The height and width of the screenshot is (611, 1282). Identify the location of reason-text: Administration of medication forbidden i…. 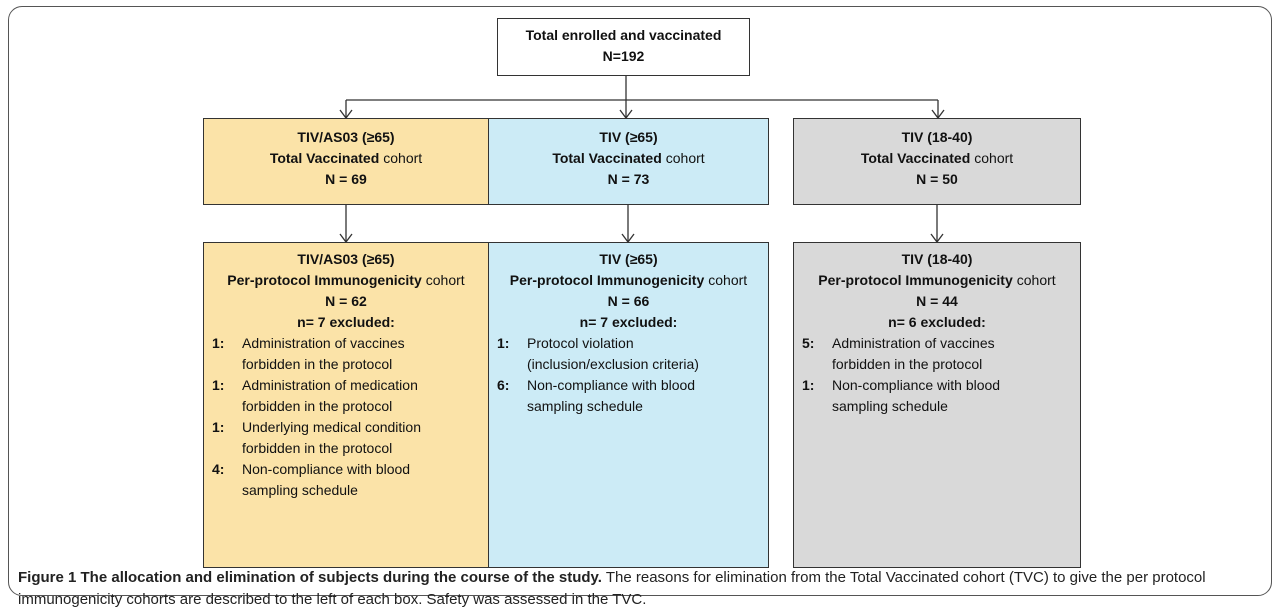
(330, 395).